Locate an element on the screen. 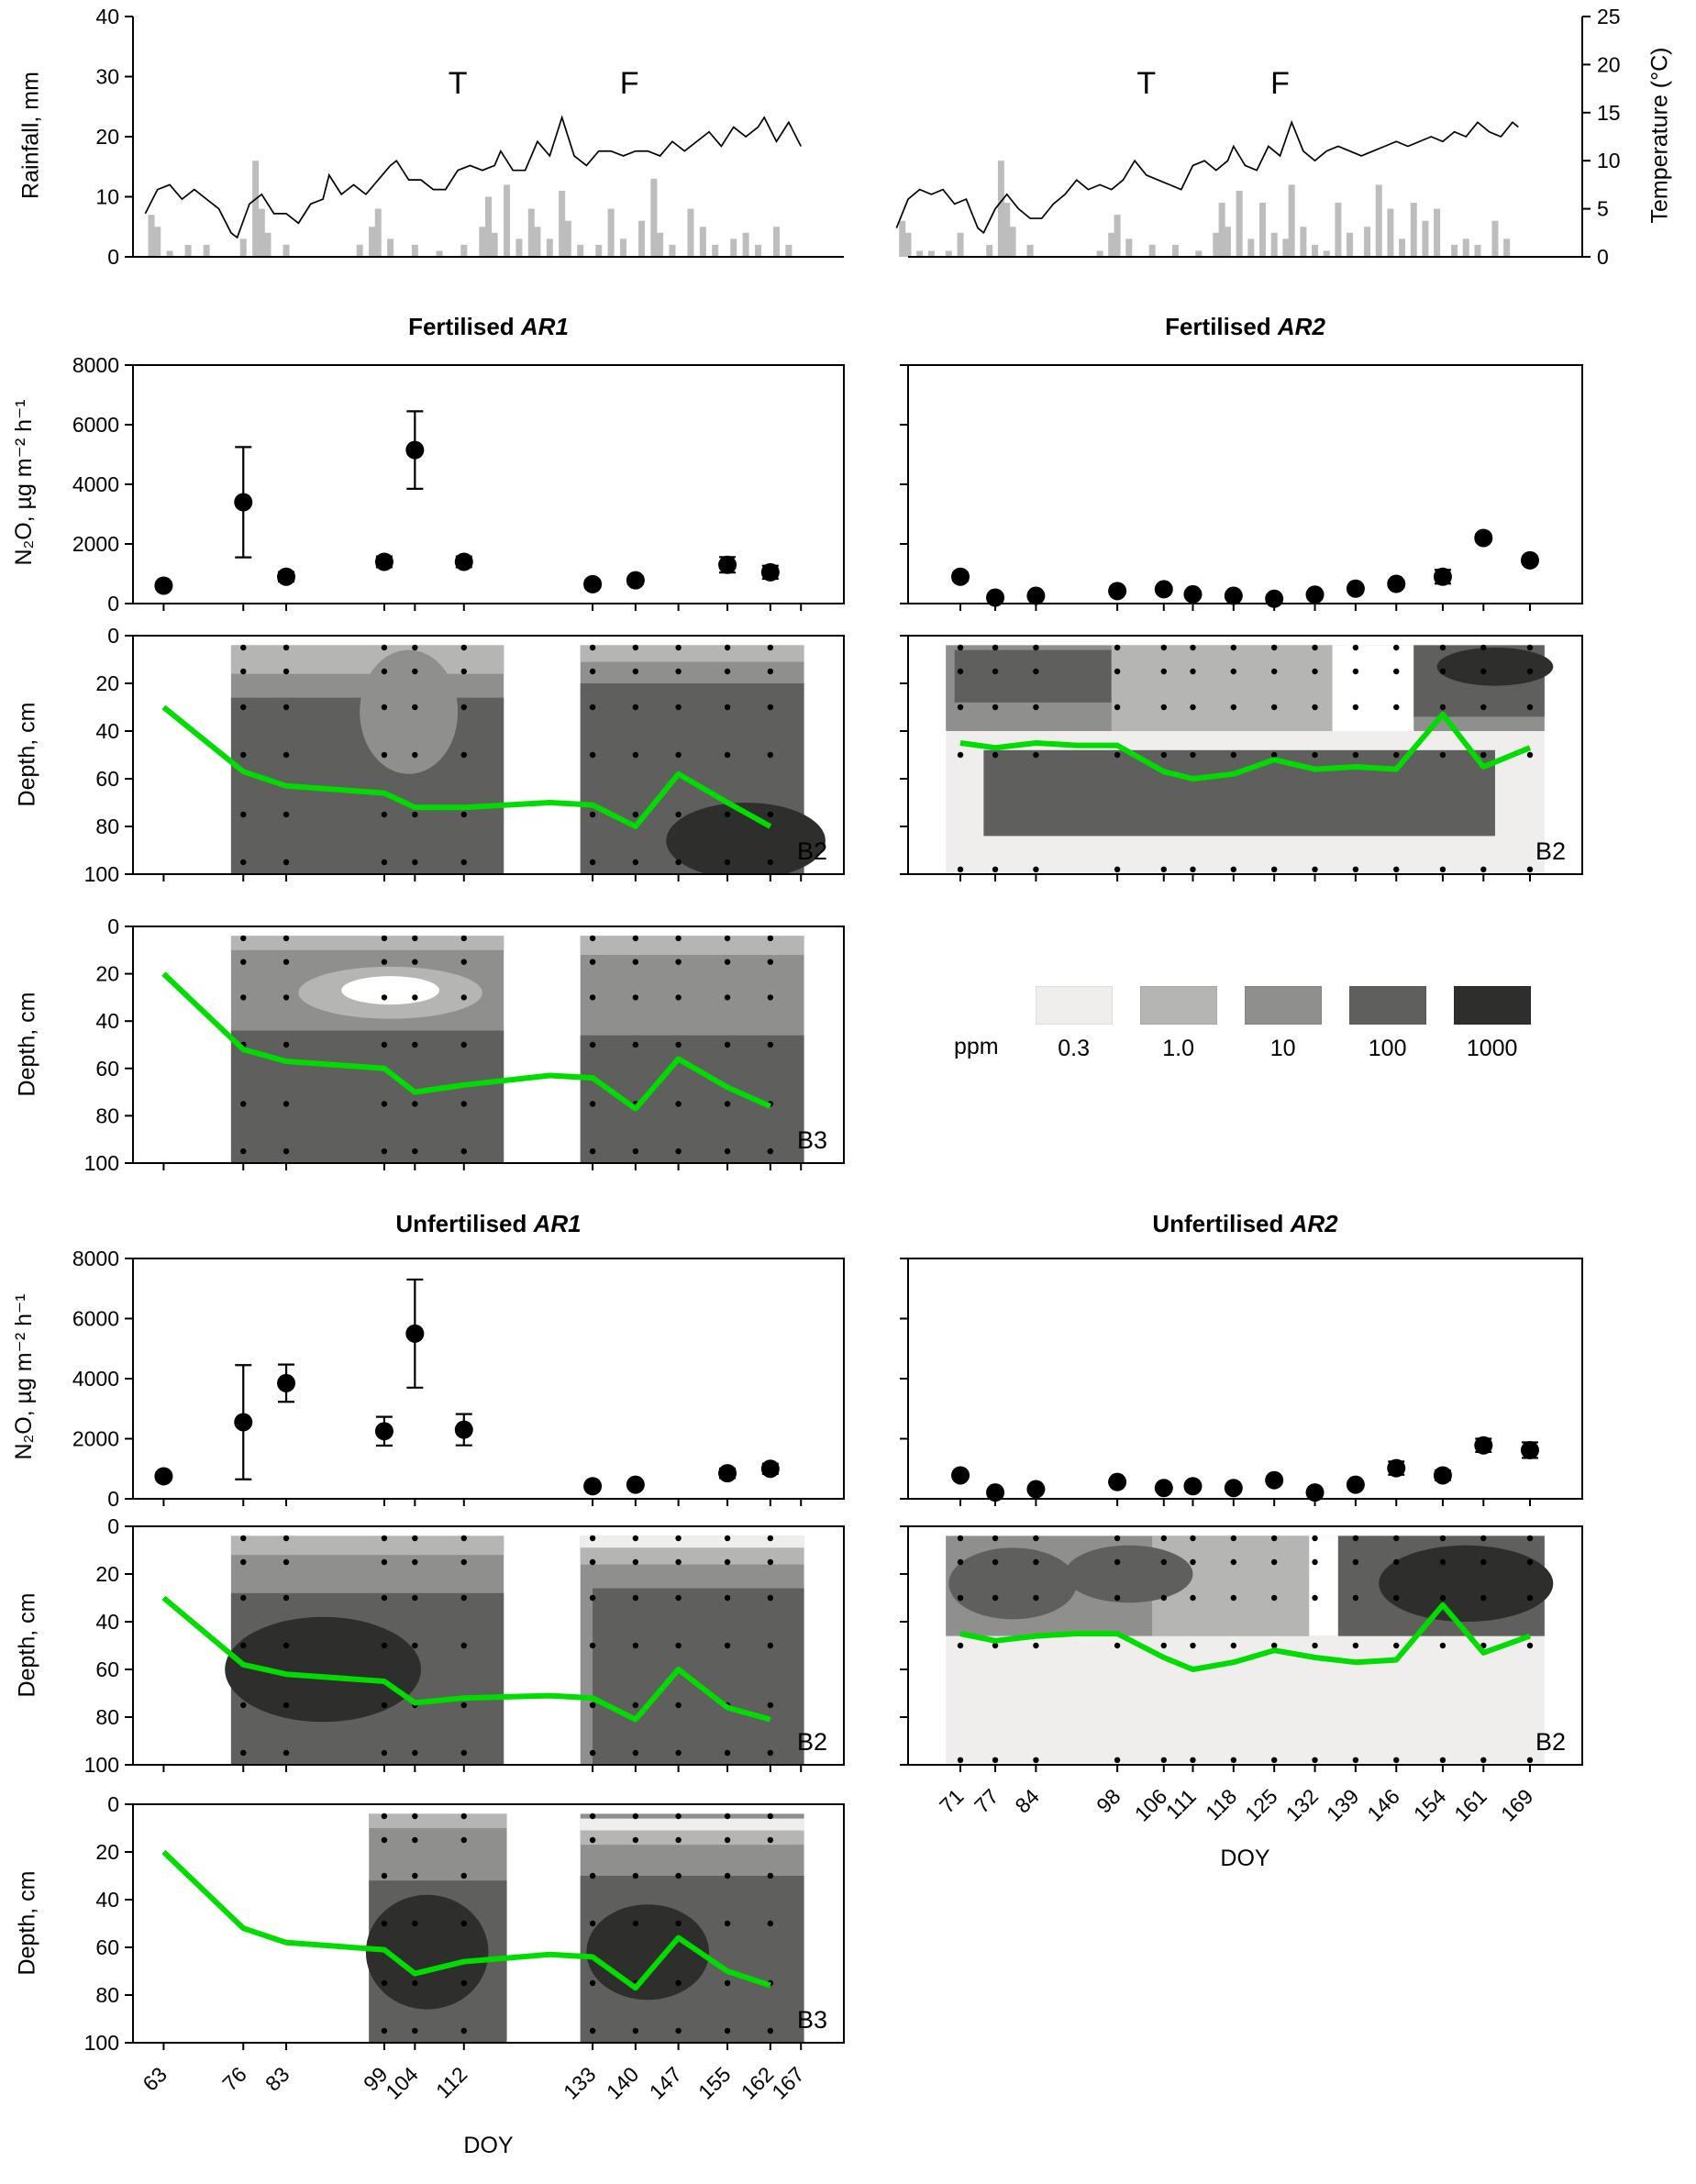 The width and height of the screenshot is (1696, 2184). chart-canvas: 0 20 40 60 80 100 B3 is located at coordinates (464, 1045).